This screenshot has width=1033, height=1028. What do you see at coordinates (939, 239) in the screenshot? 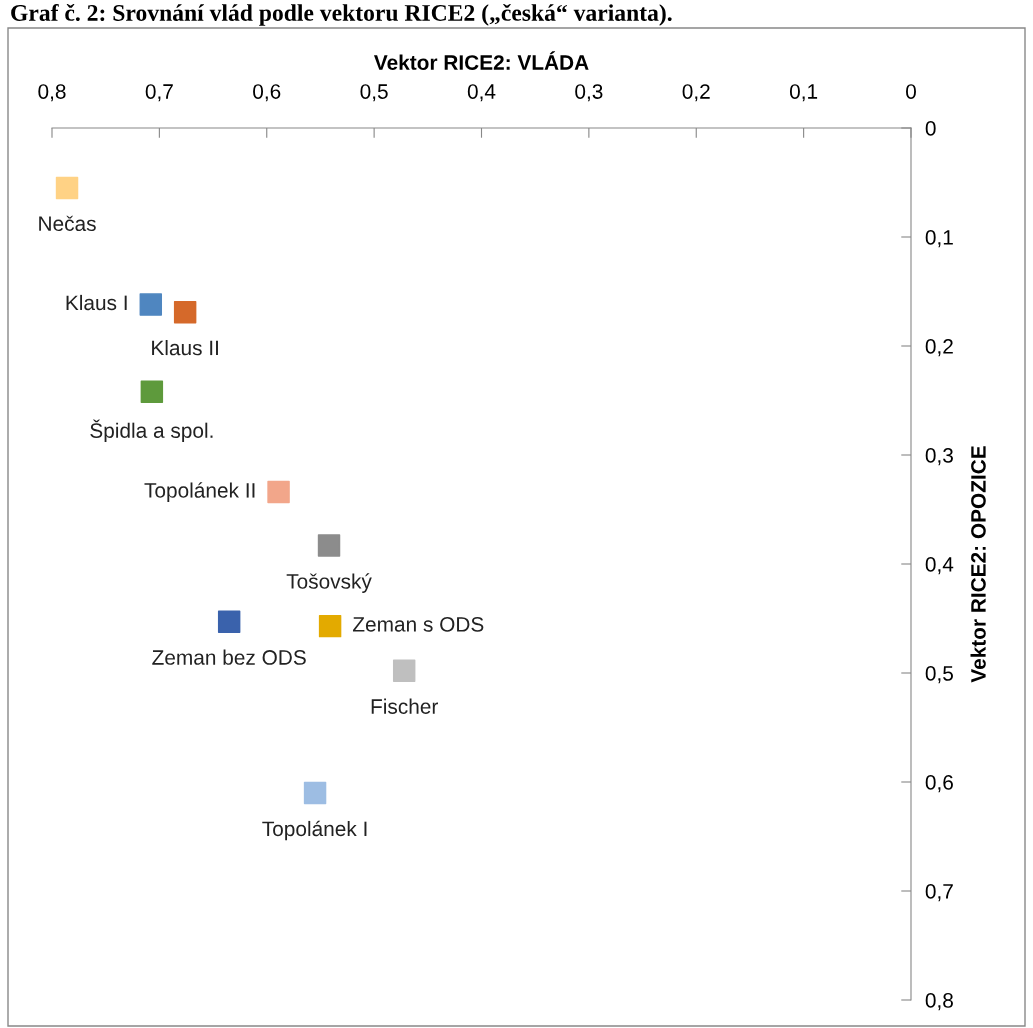
I see `y-tick-label: 0,1` at bounding box center [939, 239].